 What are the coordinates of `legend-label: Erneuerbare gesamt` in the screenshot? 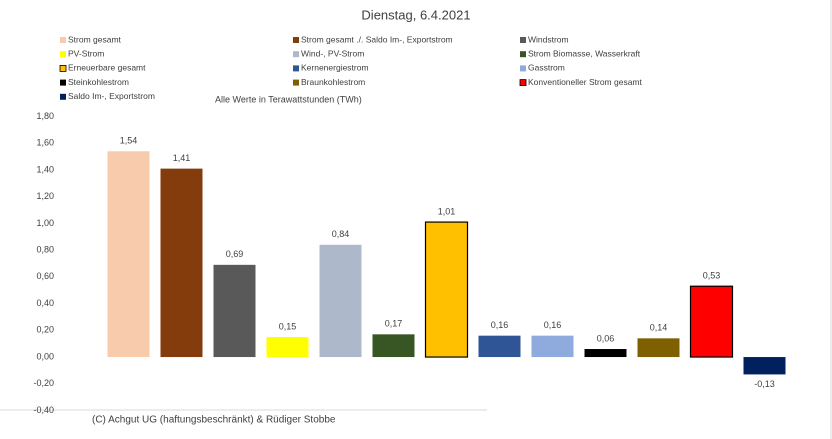 It's located at (107, 68).